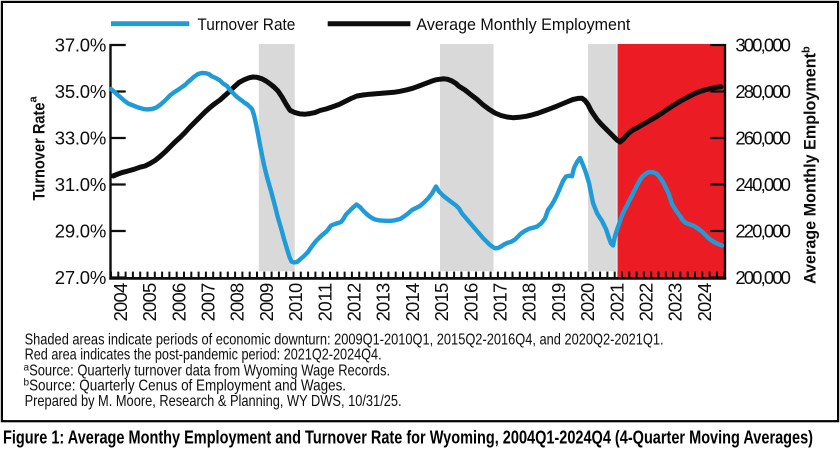  I want to click on svg-text: Average Monthly Employment, so click(523, 24).